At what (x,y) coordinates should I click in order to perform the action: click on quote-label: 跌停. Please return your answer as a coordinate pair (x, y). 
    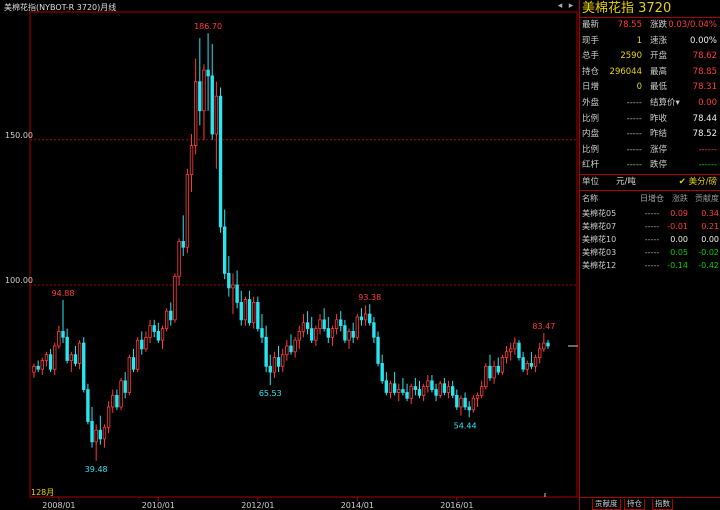
    Looking at the image, I should click on (659, 165).